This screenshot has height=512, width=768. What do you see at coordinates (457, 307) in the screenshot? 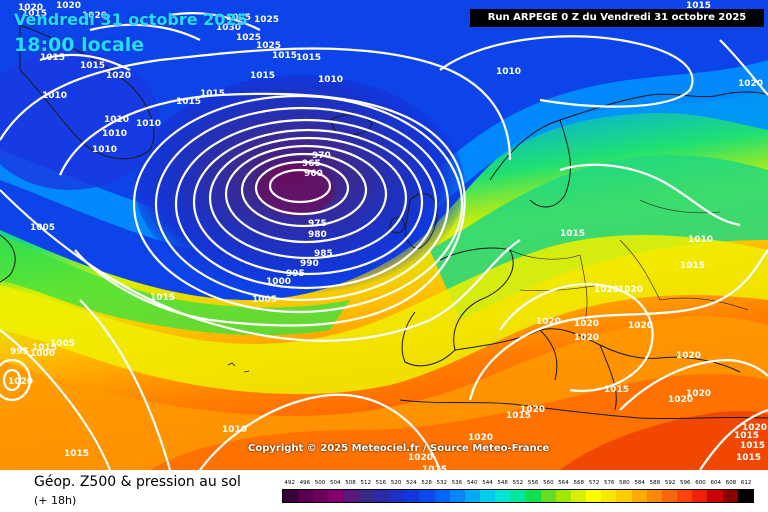
I see `western-europe-coastline` at bounding box center [457, 307].